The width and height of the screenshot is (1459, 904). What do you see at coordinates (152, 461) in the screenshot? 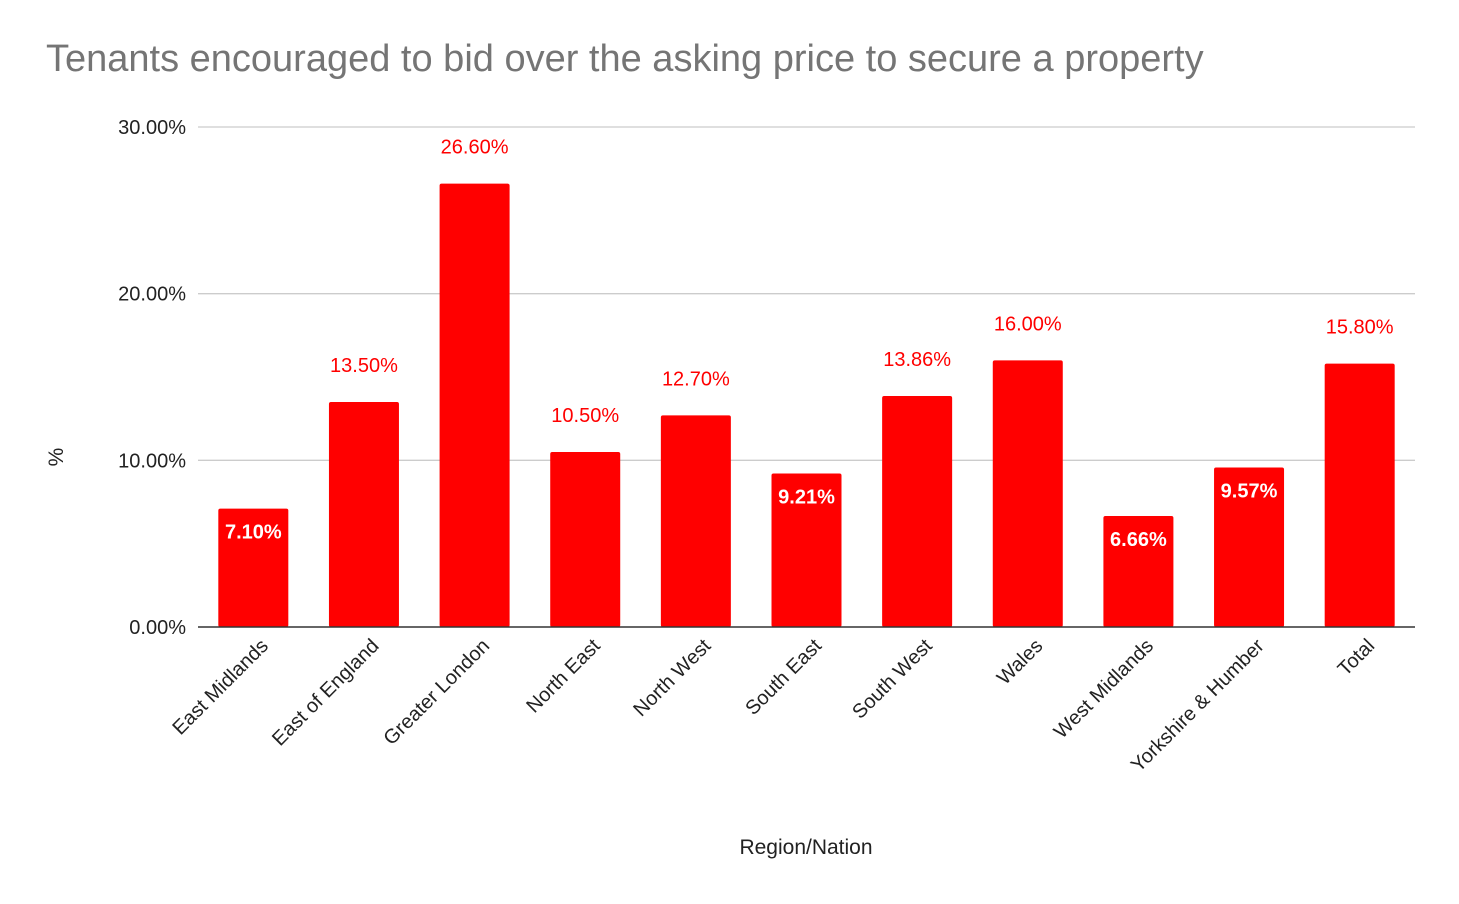
I see `y-tick-label: 10.00%` at bounding box center [152, 461].